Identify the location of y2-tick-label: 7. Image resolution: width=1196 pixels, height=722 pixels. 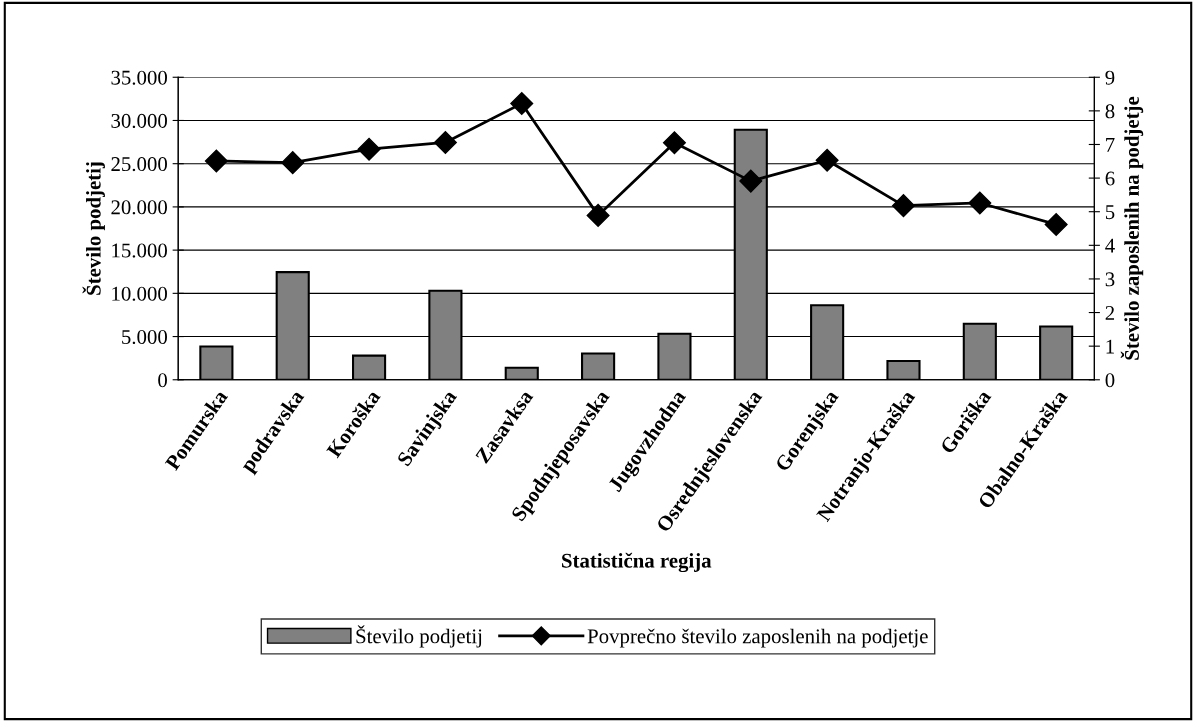
(1110, 145).